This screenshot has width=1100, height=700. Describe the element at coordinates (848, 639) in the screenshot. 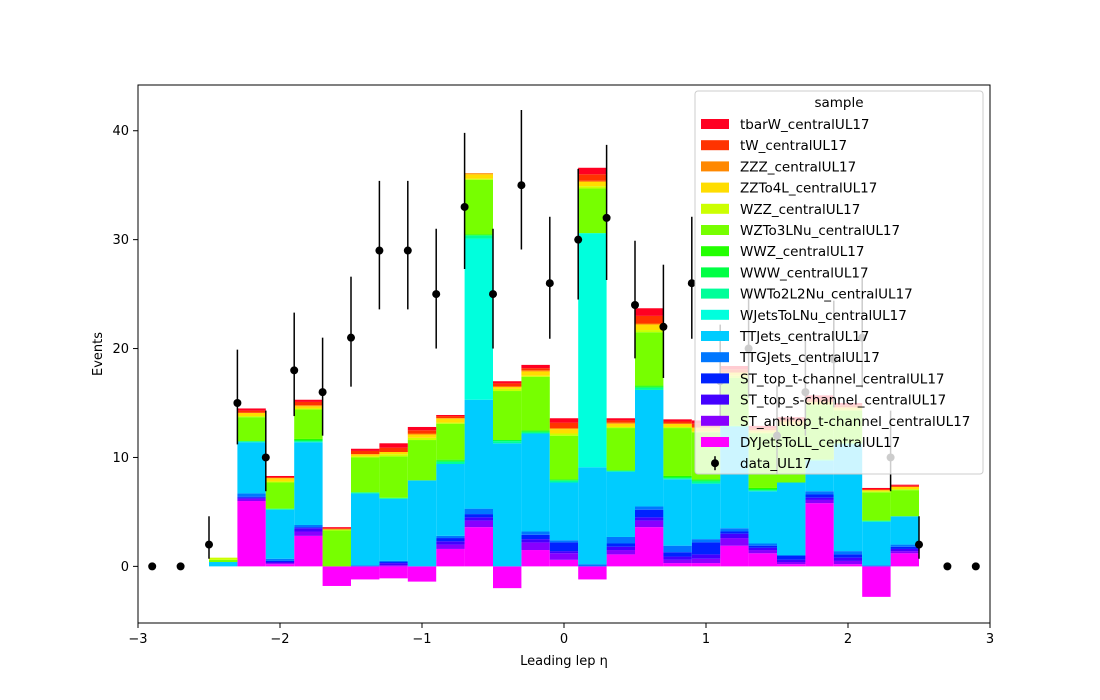

I see `x-tick-label-5: 2` at that location.